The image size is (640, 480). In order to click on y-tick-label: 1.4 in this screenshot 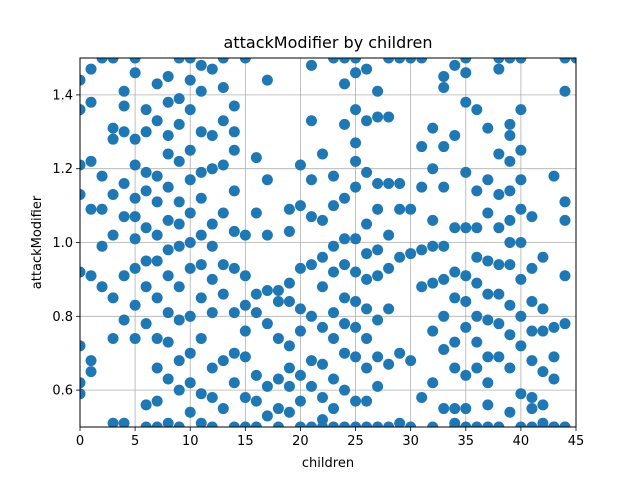, I will do `click(62, 95)`.